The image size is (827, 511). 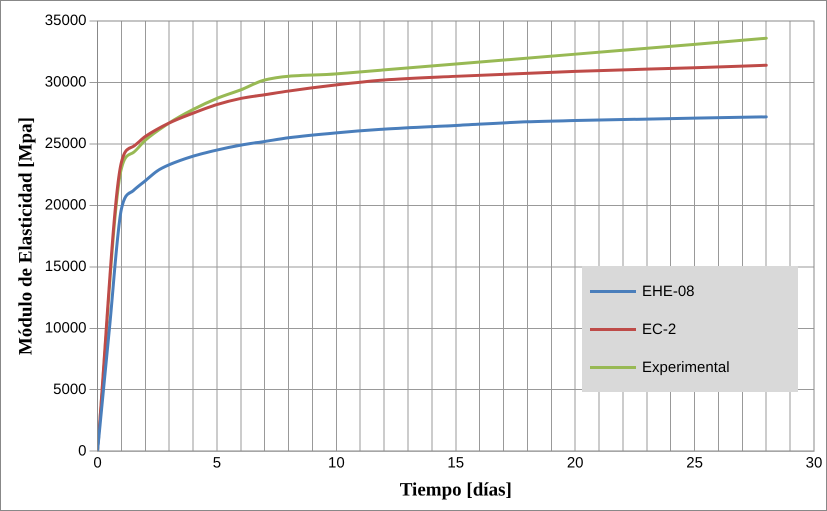 I want to click on legend-label: Experimental, so click(x=686, y=367).